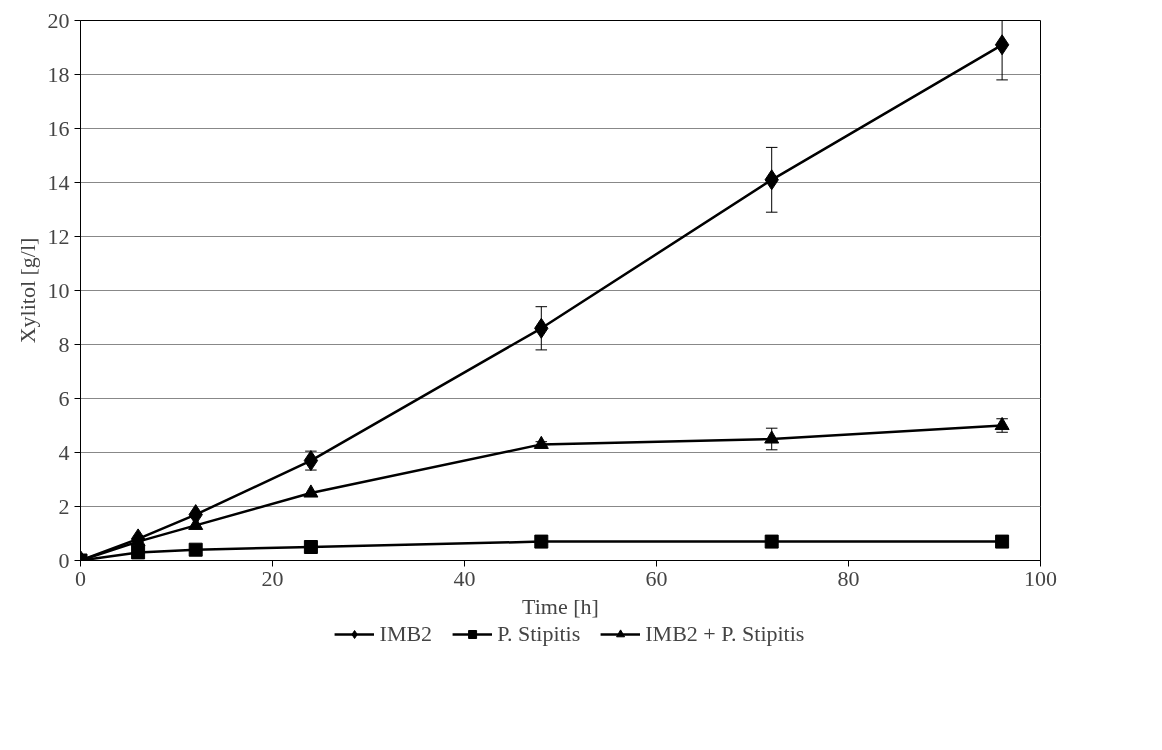  Describe the element at coordinates (539, 634) in the screenshot. I see `legend-label: P. Stipitis` at that location.